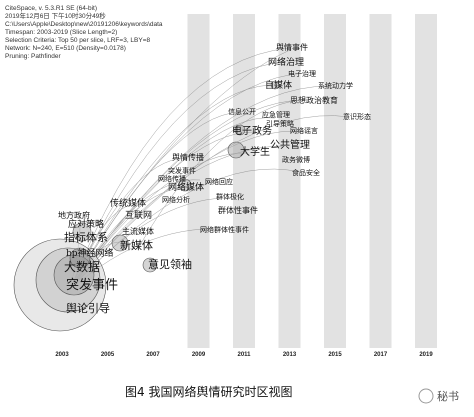 The image size is (474, 417). I want to click on year-labels: 2003 2005 2007 2009 2011 2013 2015 2017 2019, so click(244, 355).